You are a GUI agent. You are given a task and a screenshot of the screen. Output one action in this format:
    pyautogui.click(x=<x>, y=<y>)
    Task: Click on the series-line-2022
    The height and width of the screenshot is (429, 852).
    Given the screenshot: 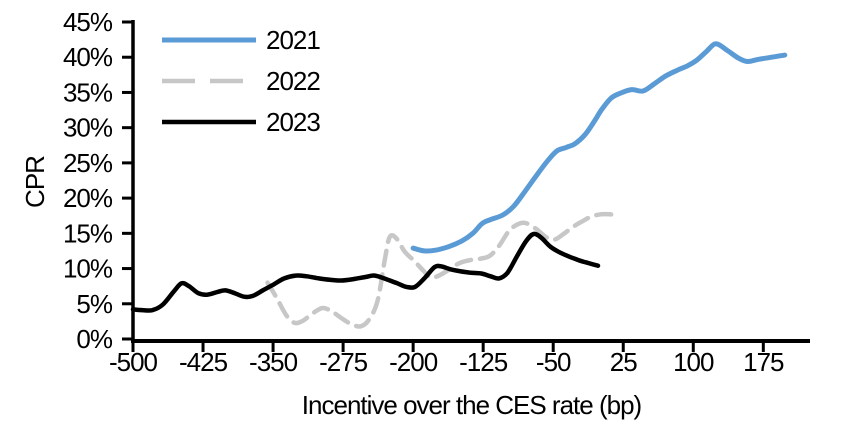 What is the action you would take?
    pyautogui.click(x=443, y=270)
    